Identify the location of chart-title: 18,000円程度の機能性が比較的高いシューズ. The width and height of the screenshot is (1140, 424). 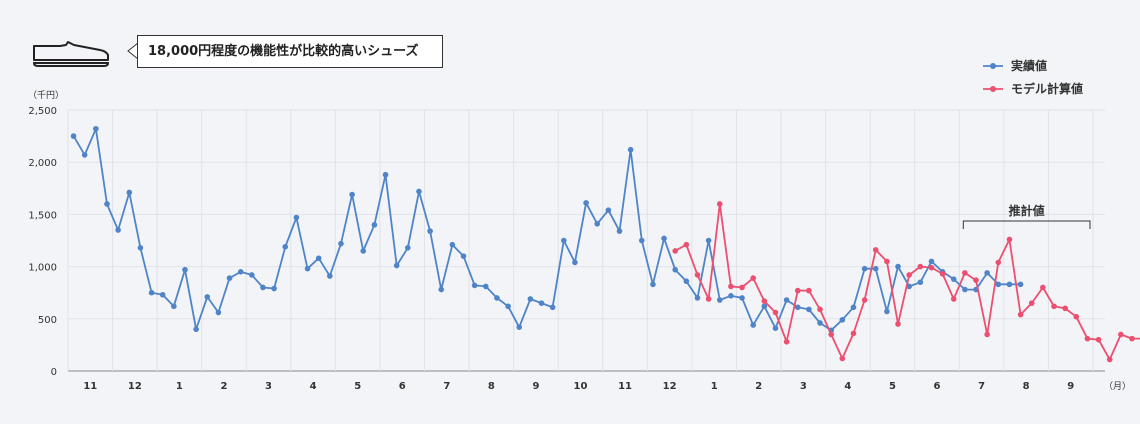
(290, 51).